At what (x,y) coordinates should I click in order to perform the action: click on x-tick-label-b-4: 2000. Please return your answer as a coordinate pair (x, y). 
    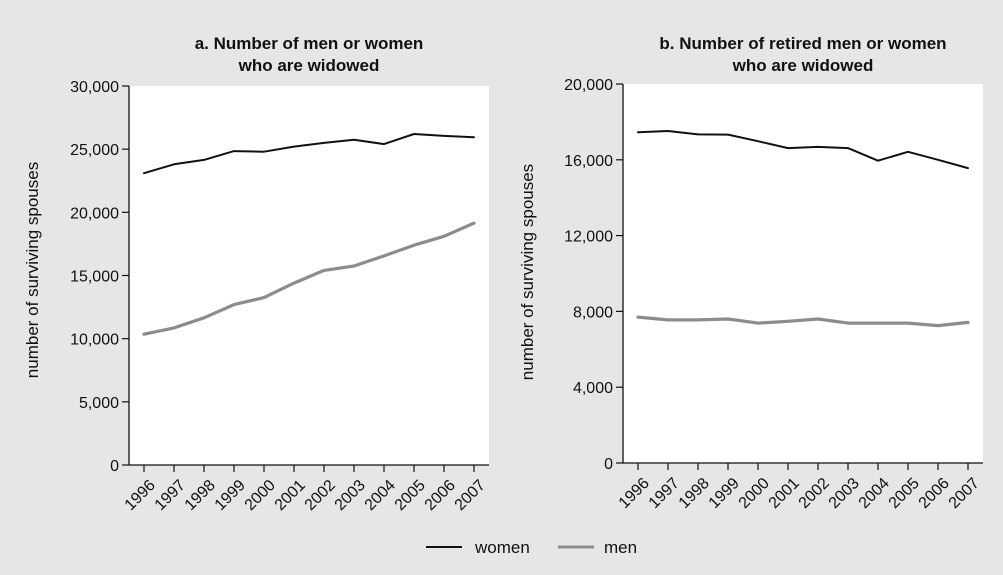
    Looking at the image, I should click on (754, 493).